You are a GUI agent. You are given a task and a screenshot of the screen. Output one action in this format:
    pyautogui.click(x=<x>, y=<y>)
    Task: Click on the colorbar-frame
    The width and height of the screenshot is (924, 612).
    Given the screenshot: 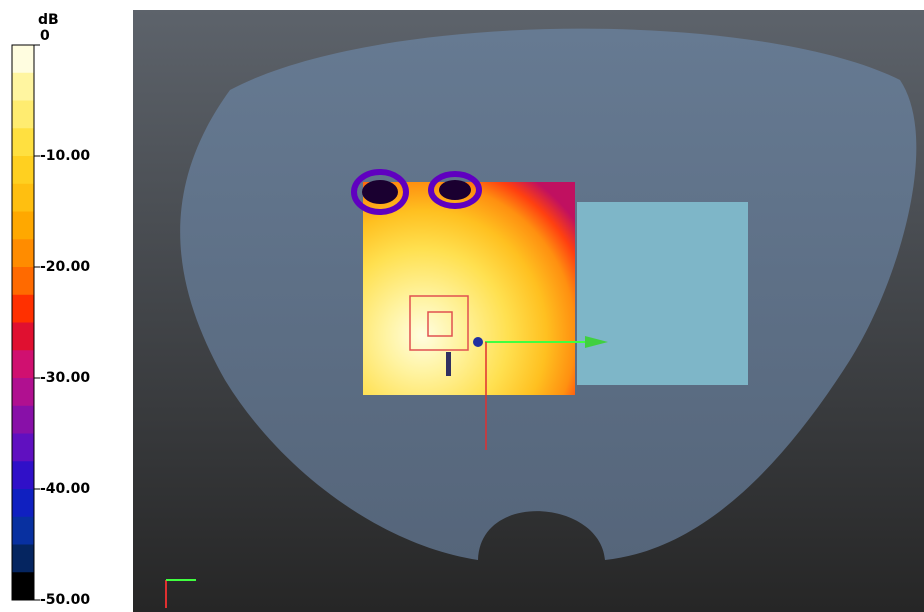 What is the action you would take?
    pyautogui.click(x=23, y=322)
    